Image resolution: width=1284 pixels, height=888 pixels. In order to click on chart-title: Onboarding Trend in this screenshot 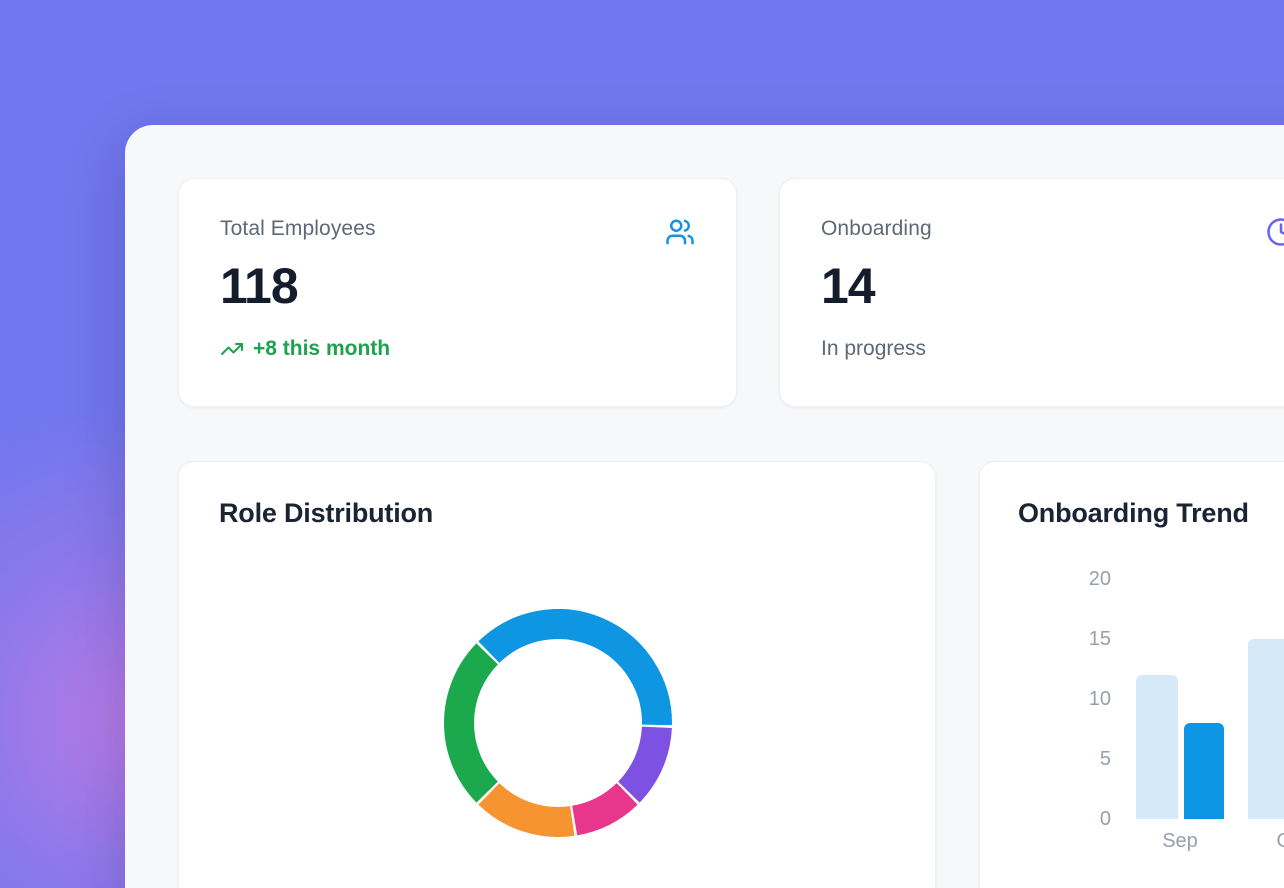, I will do `click(1133, 513)`.